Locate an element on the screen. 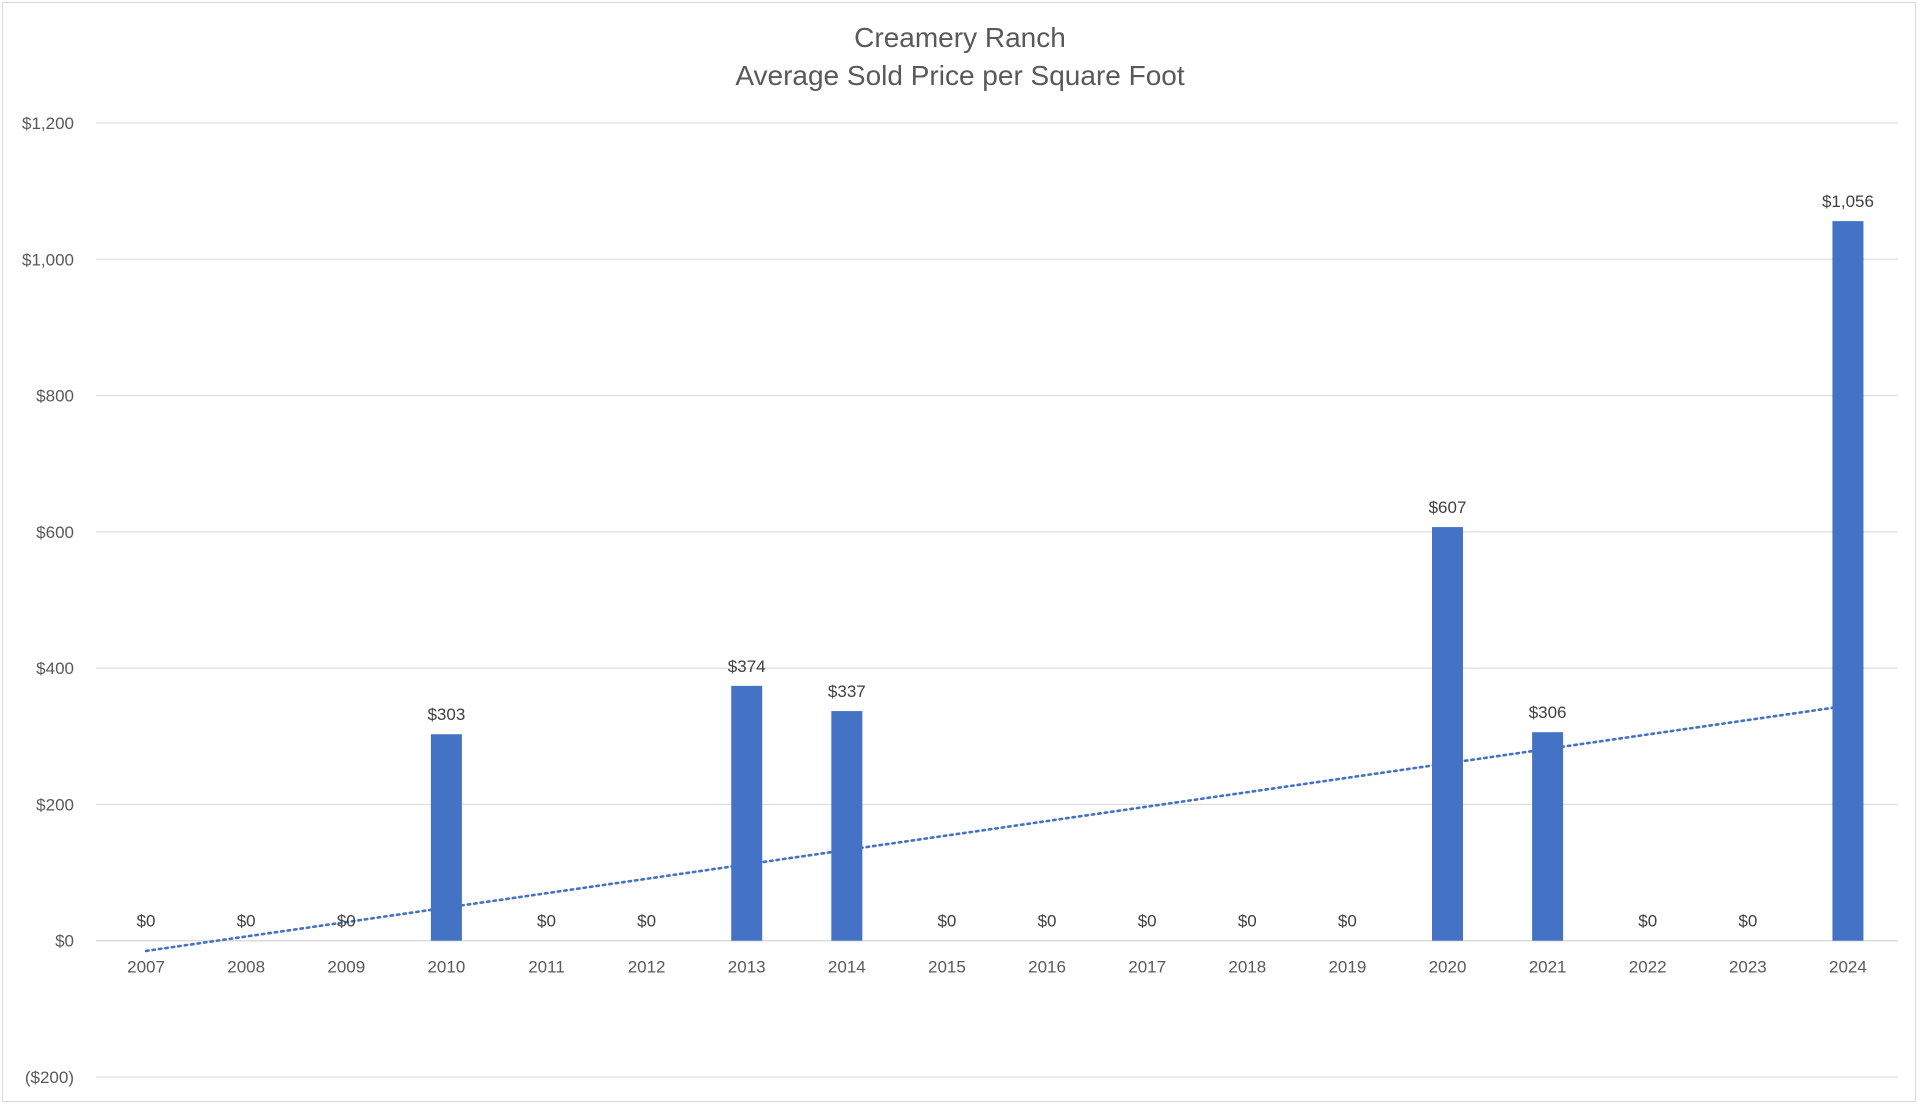  x-tick-label: 2017 is located at coordinates (1147, 967).